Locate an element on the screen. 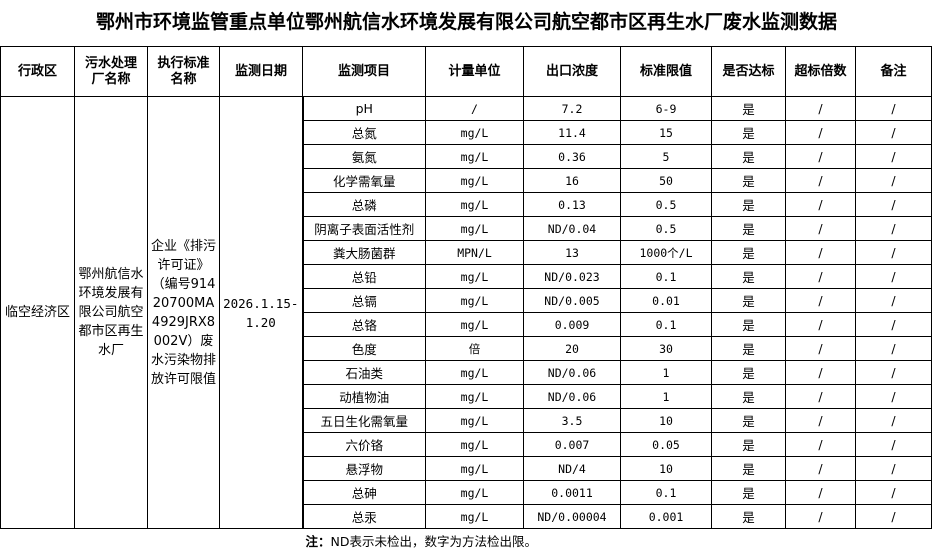 The height and width of the screenshot is (551, 933). cell-outlet-concentration: ND/0.023 is located at coordinates (572, 276).